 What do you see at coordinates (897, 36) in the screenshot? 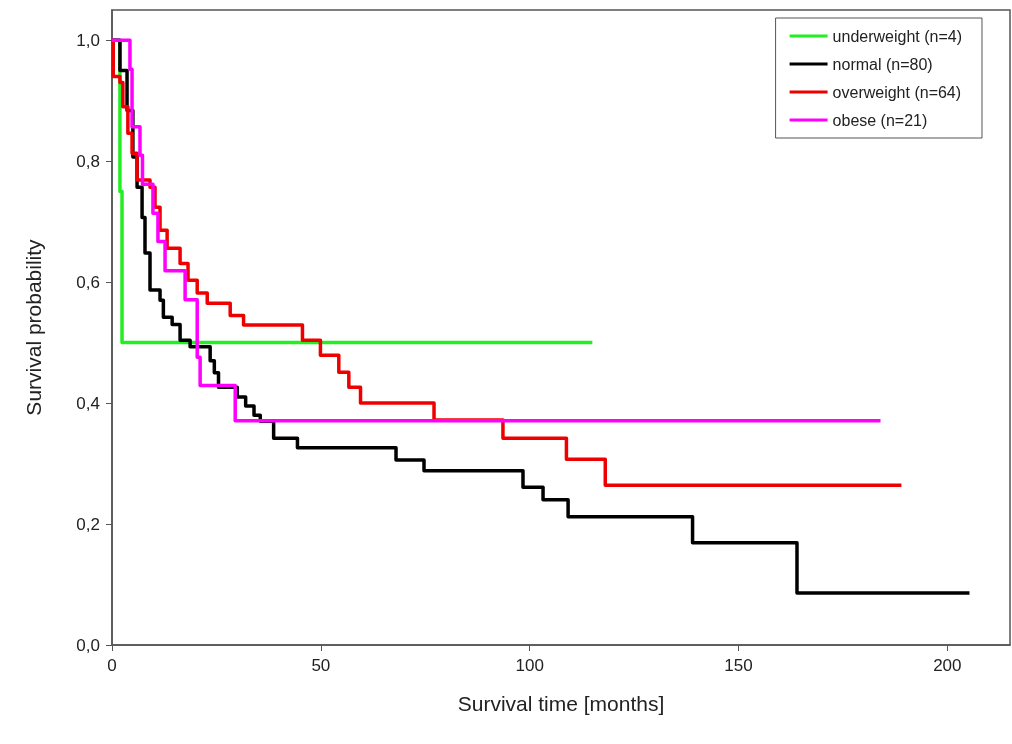
I see `legend-label: underweight (n=4)` at bounding box center [897, 36].